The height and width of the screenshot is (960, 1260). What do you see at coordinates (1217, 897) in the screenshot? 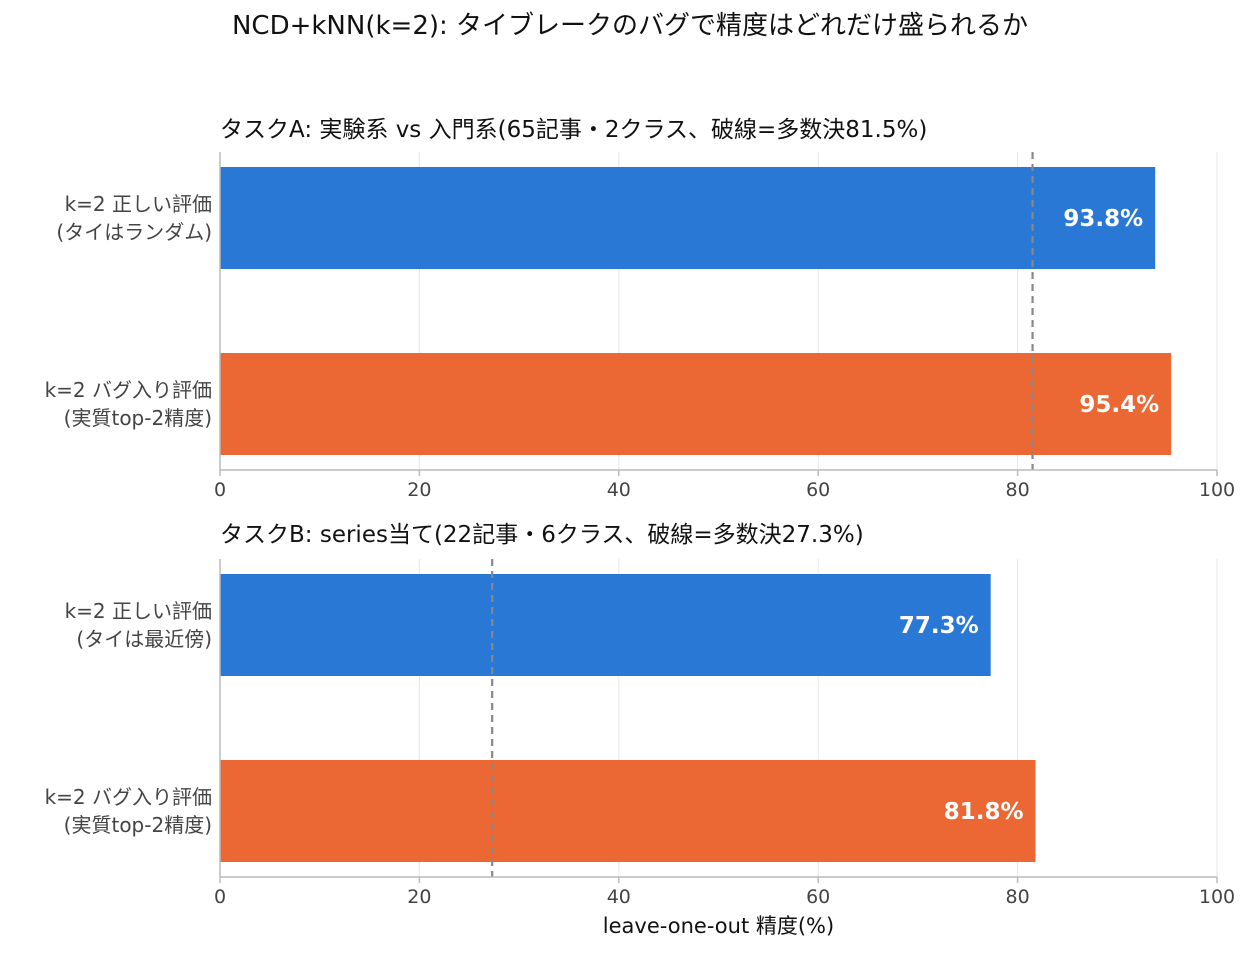
I see `x-tick-label-1-100: 100` at bounding box center [1217, 897].